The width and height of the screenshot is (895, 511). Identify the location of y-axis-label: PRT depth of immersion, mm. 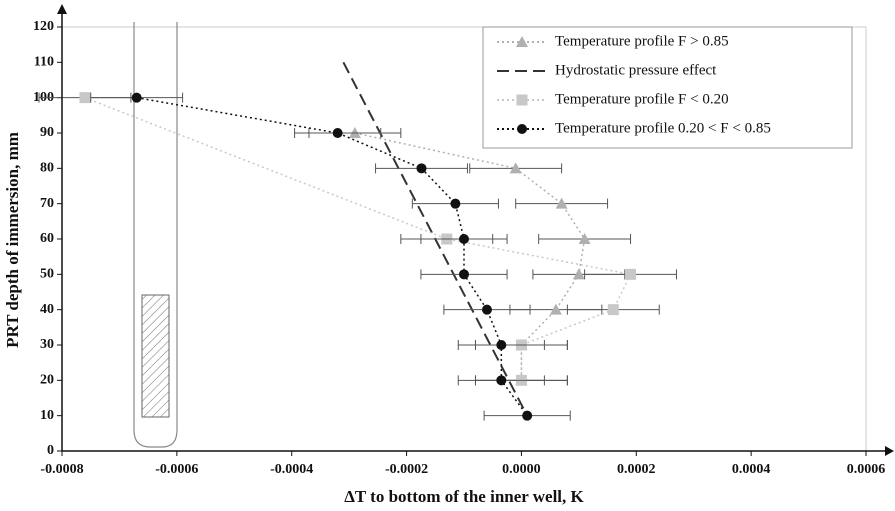
(12, 240).